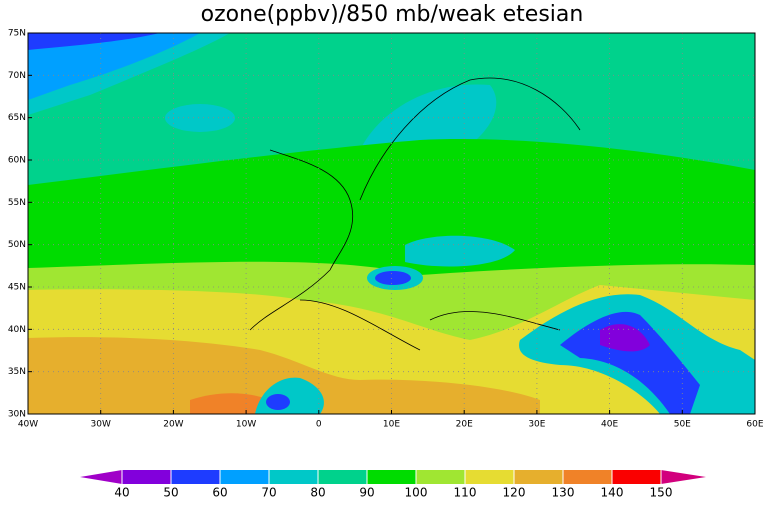 The height and width of the screenshot is (509, 768). Describe the element at coordinates (661, 493) in the screenshot. I see `colorbar-label: 150` at that location.